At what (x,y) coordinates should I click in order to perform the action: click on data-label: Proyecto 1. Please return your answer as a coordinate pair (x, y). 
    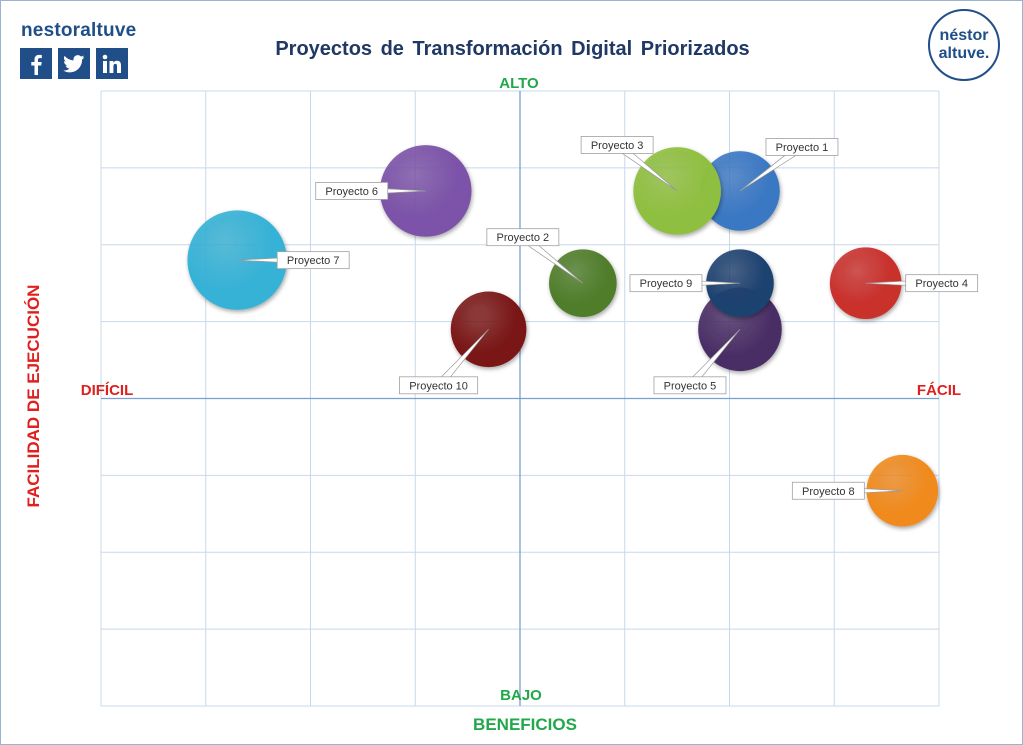
    Looking at the image, I should click on (789, 165).